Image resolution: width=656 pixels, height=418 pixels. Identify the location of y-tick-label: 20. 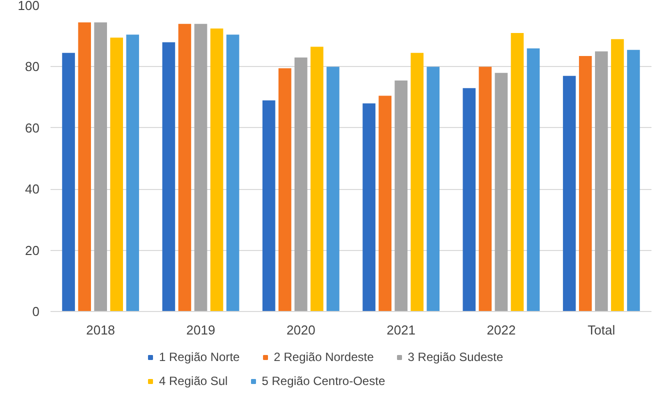
(32, 250).